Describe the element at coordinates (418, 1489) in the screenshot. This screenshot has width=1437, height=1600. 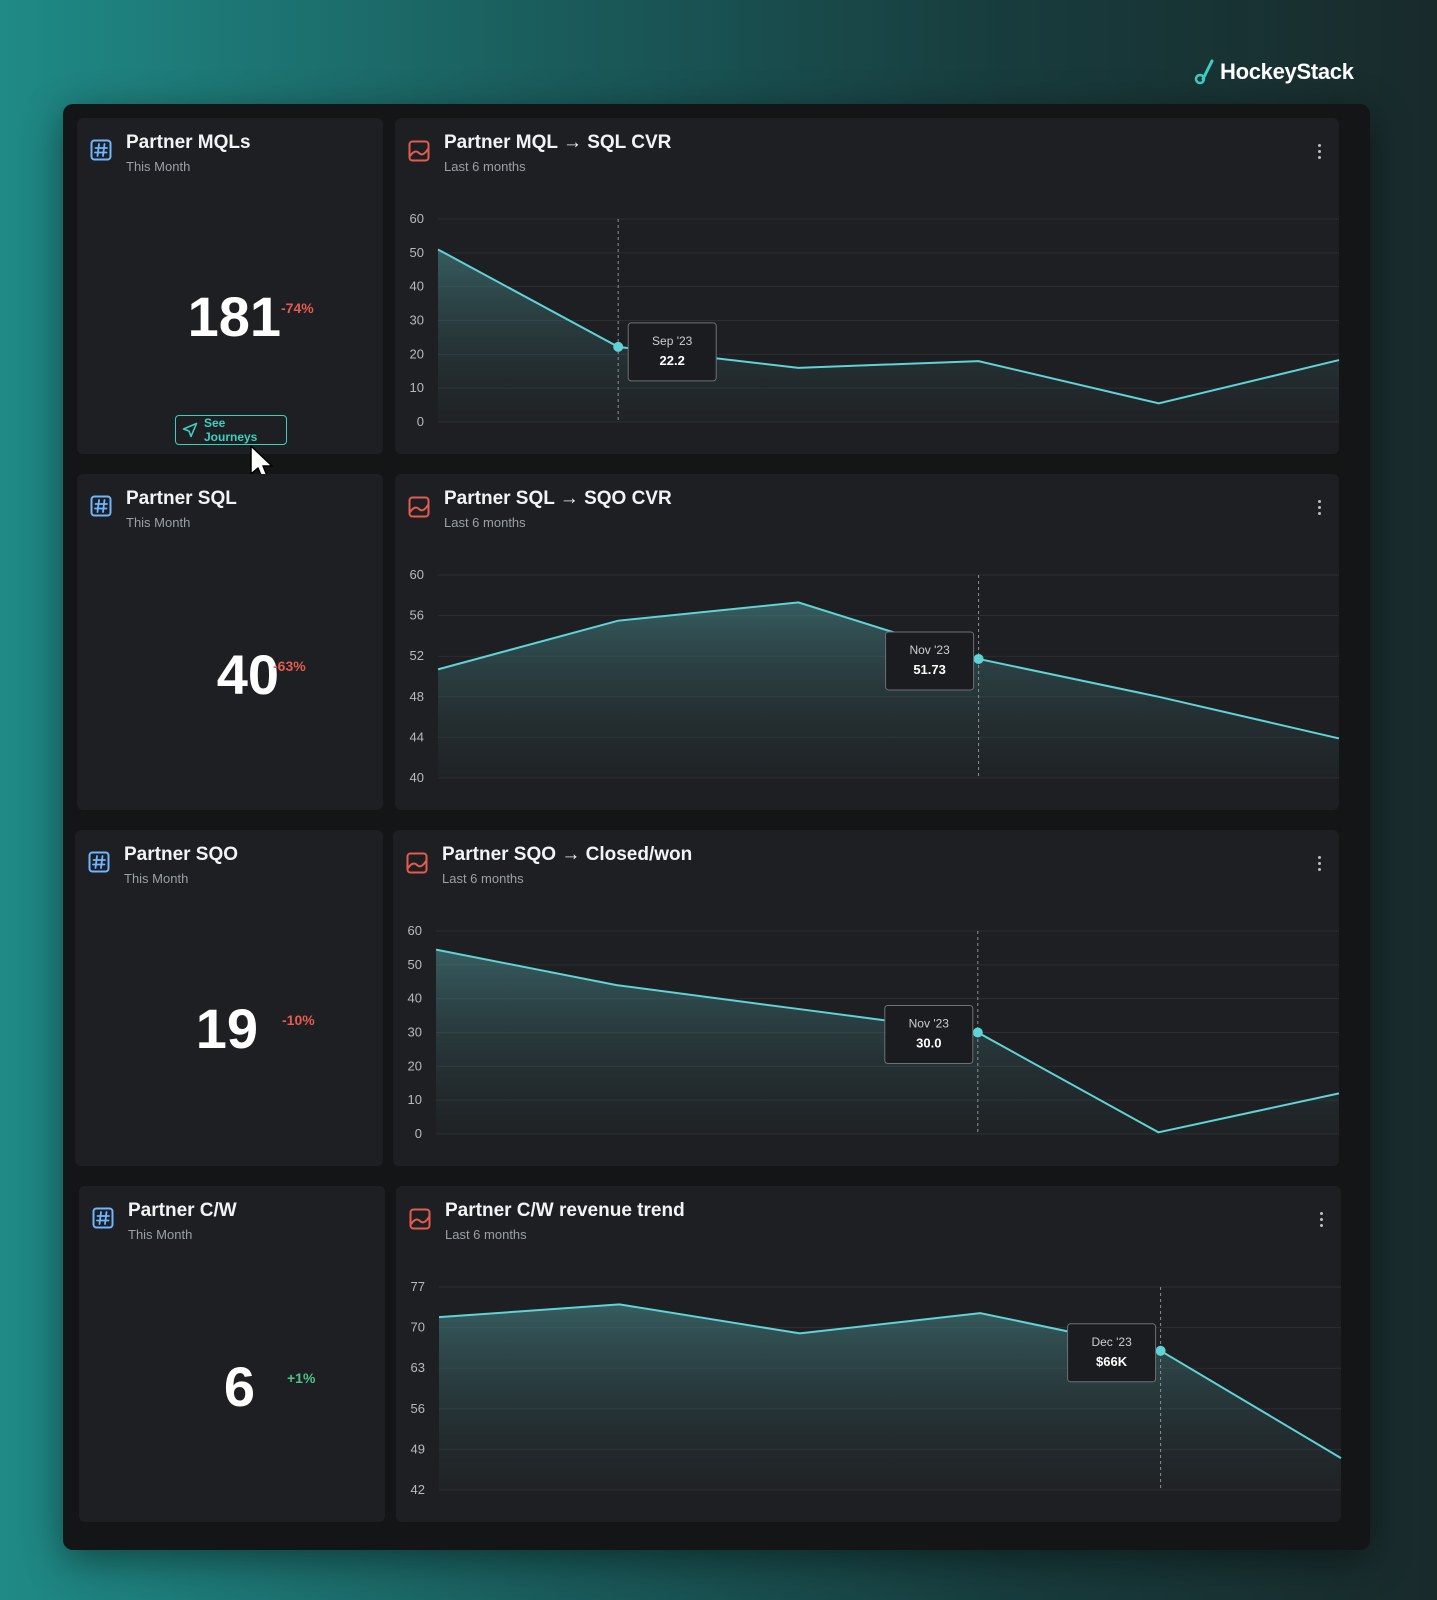
I see `y-tick-label: 42` at that location.